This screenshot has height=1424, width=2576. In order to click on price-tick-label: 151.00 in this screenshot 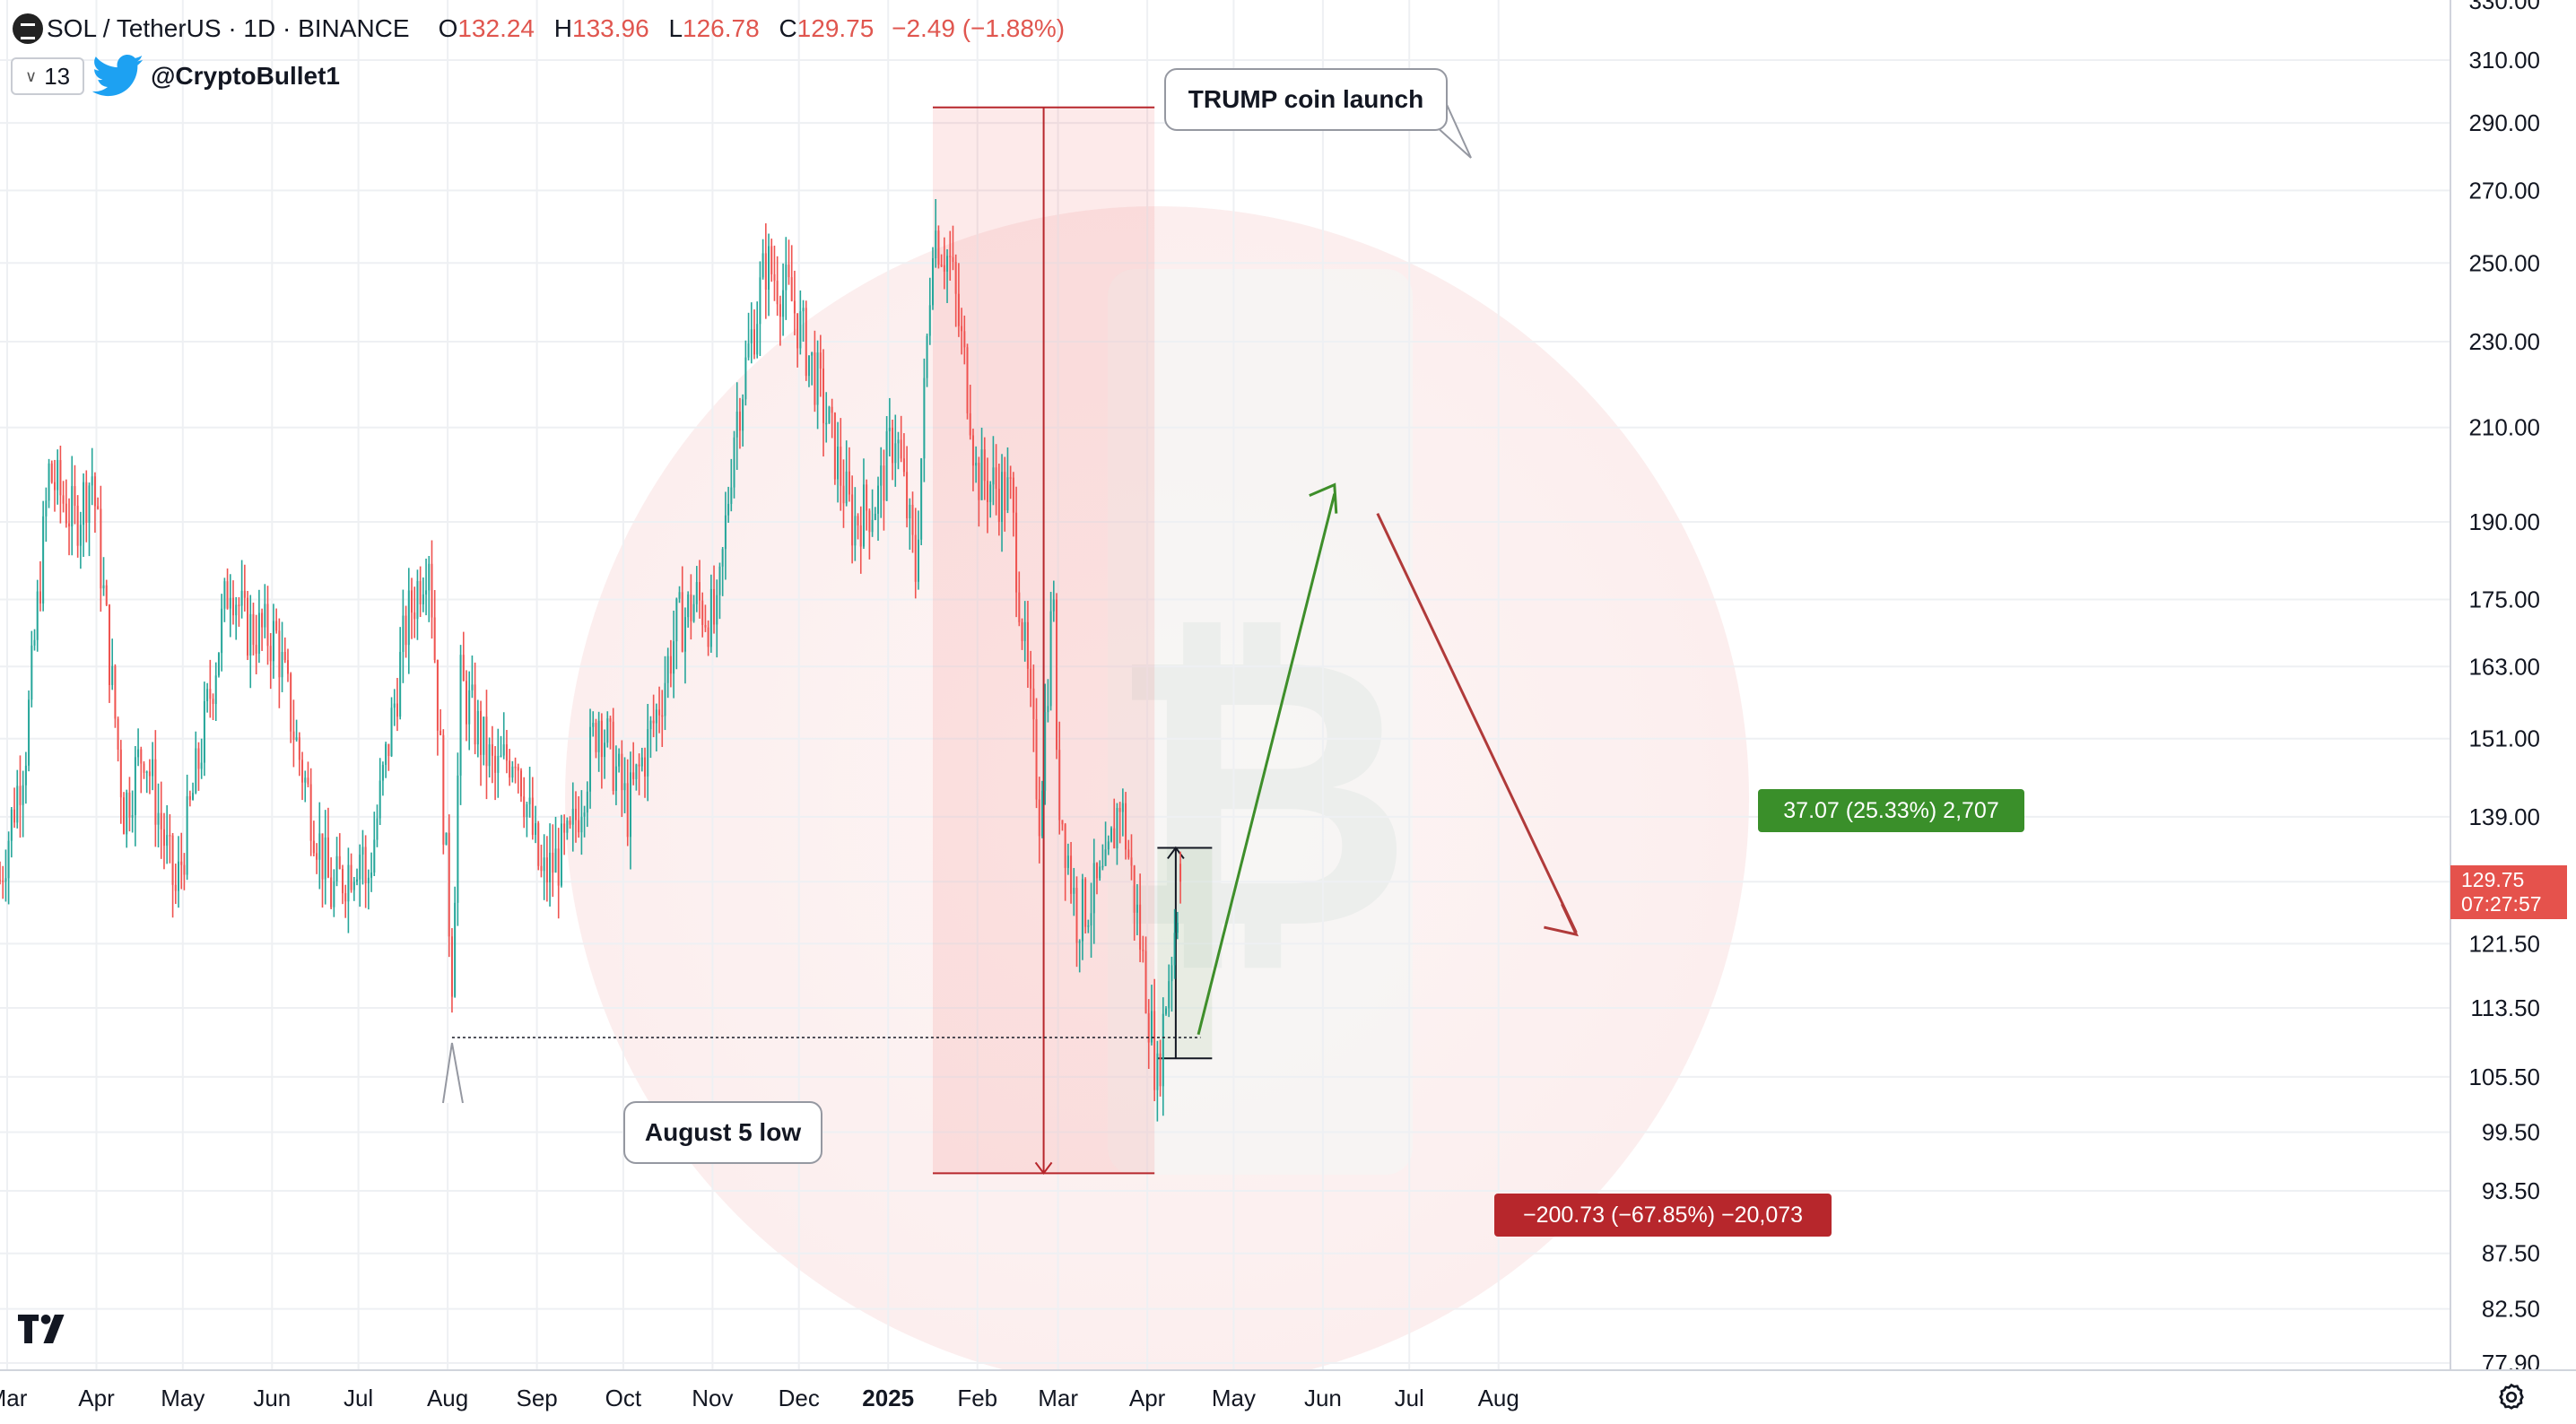, I will do `click(2504, 738)`.